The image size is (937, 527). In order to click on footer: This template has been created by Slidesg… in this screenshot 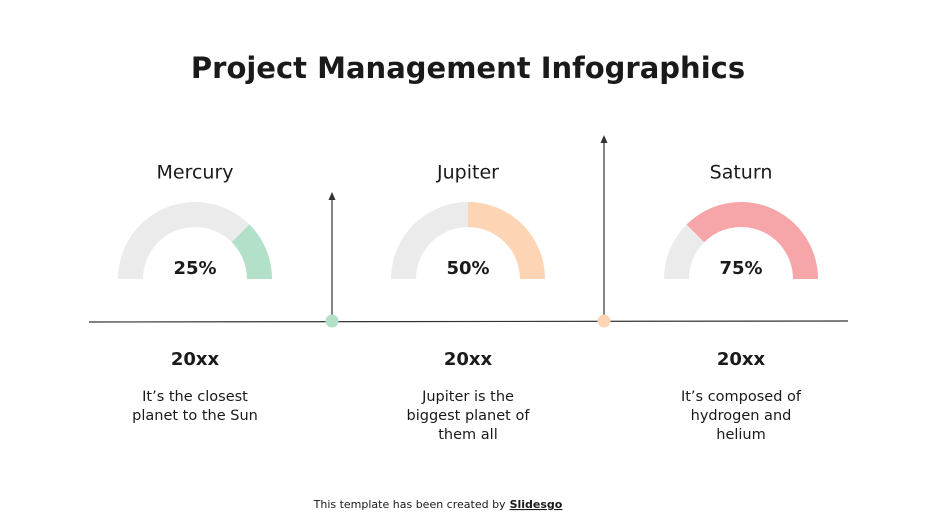, I will do `click(438, 504)`.